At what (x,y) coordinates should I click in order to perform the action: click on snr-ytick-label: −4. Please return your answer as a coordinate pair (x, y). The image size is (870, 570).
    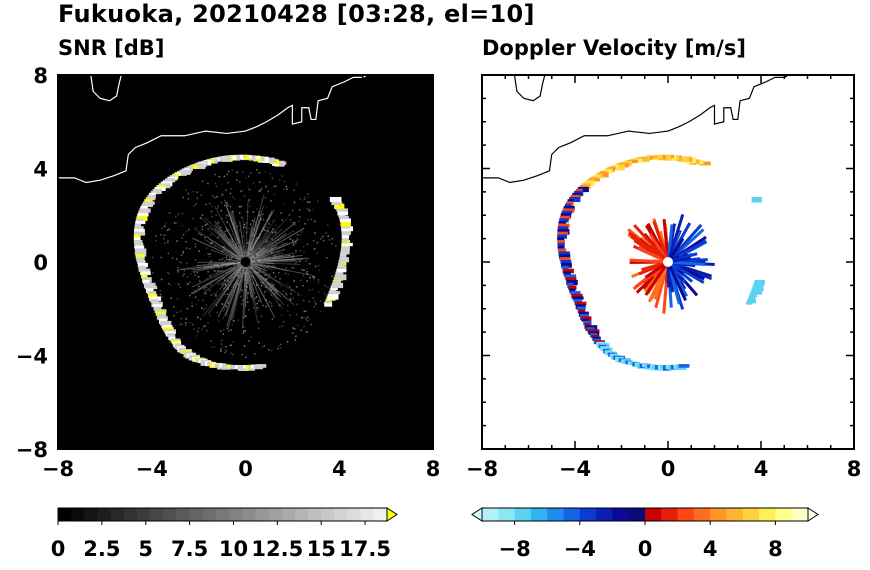
    Looking at the image, I should click on (32, 357).